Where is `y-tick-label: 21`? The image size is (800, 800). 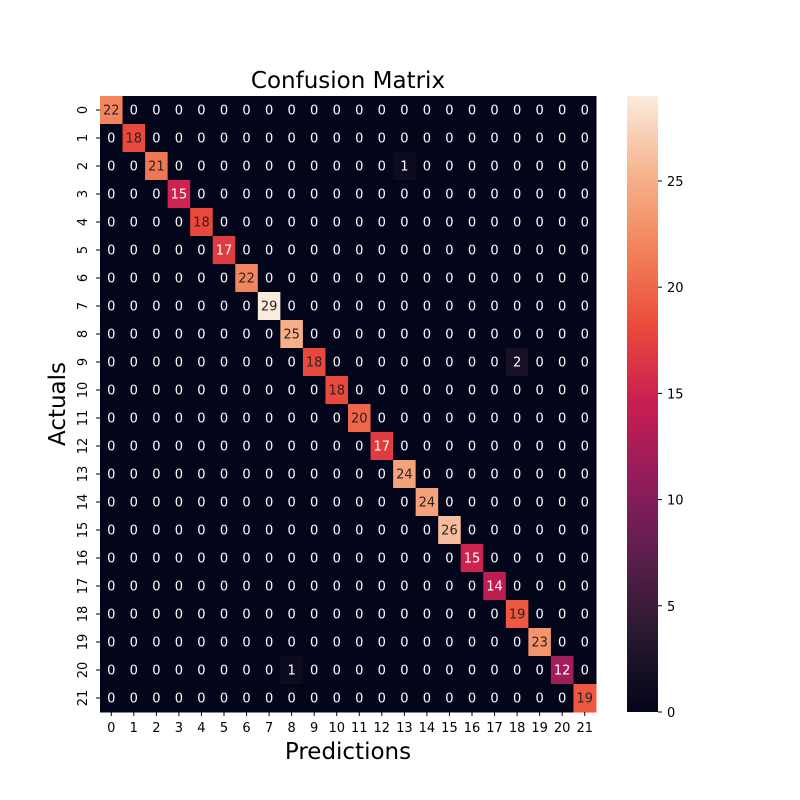
y-tick-label: 21 is located at coordinates (83, 698).